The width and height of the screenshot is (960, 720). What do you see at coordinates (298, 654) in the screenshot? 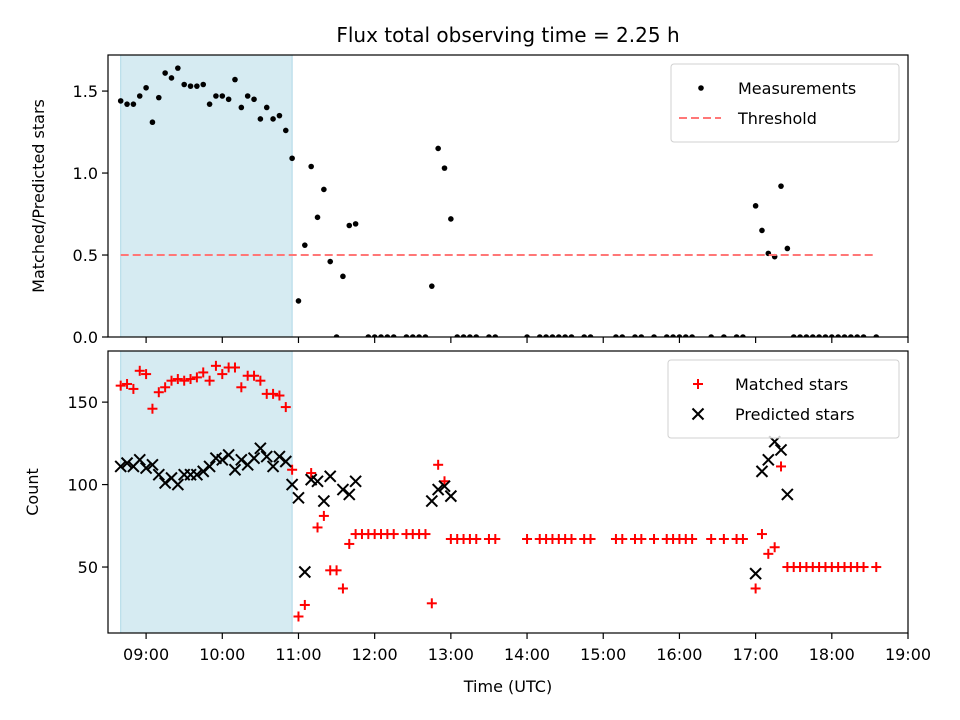
I see `x-tick-label: 11:00` at bounding box center [298, 654].